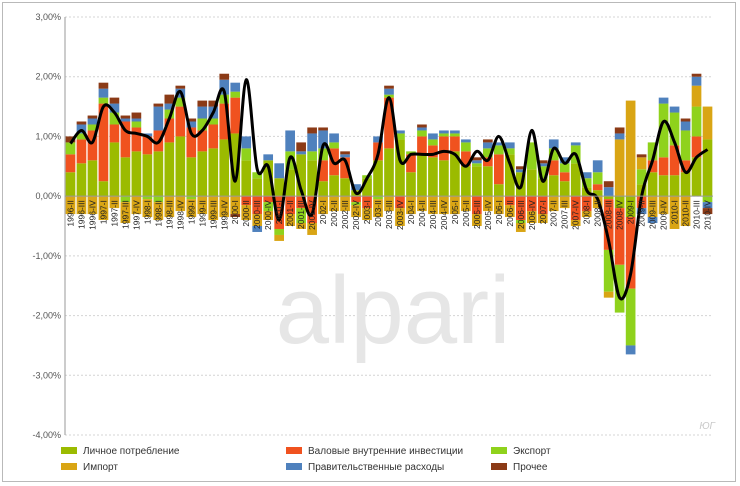  I want to click on y-tick-label: 1,00%, so click(48, 136).